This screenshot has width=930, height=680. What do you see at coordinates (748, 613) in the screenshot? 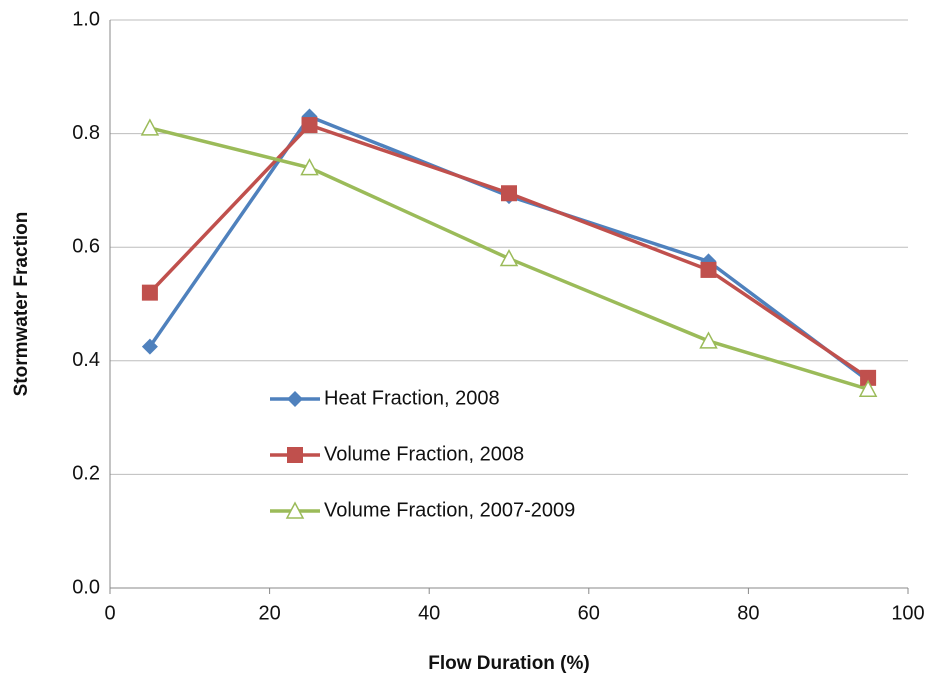
I see `x-tick-label: 80` at bounding box center [748, 613].